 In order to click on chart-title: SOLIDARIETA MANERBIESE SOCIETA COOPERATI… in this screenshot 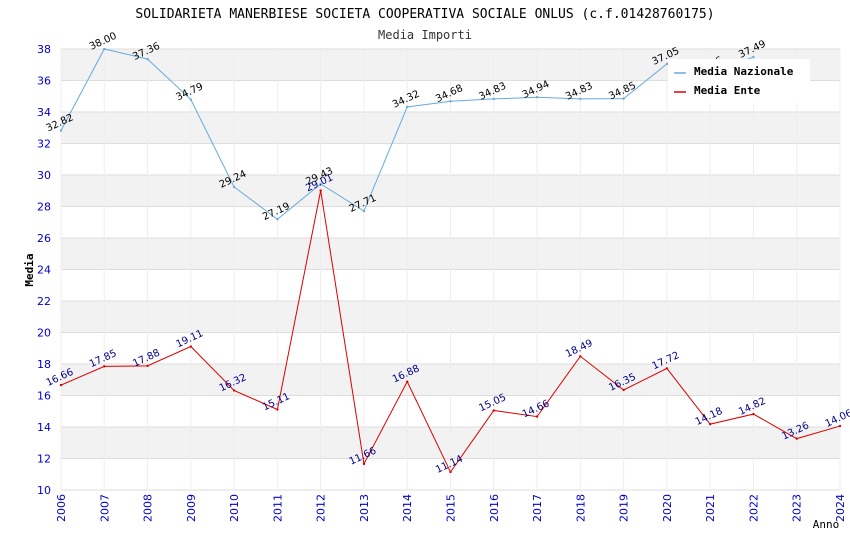, I will do `click(424, 14)`.